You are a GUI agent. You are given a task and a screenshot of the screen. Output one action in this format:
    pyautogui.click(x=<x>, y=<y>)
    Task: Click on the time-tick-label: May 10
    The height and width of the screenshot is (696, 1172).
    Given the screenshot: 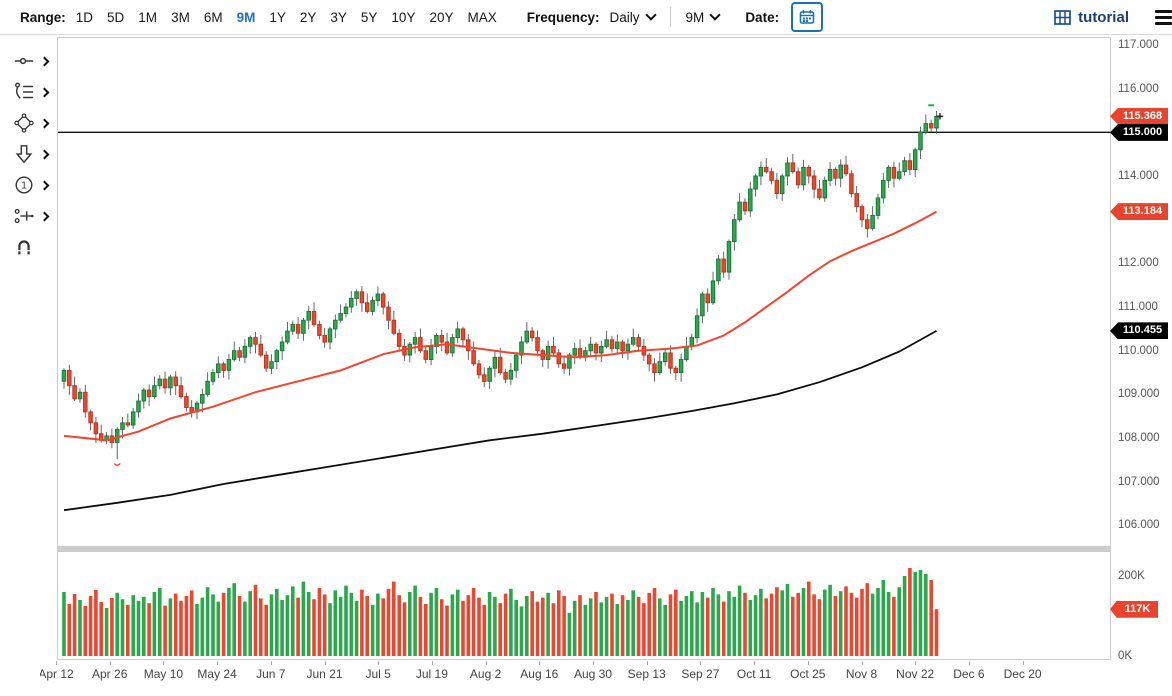 What is the action you would take?
    pyautogui.click(x=163, y=674)
    